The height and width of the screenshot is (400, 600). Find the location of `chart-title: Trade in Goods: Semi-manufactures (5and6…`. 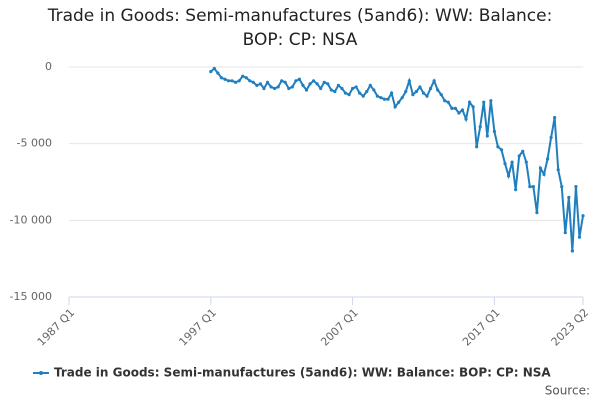

chart-title: Trade in Goods: Semi-manufactures (5and6… is located at coordinates (300, 28).